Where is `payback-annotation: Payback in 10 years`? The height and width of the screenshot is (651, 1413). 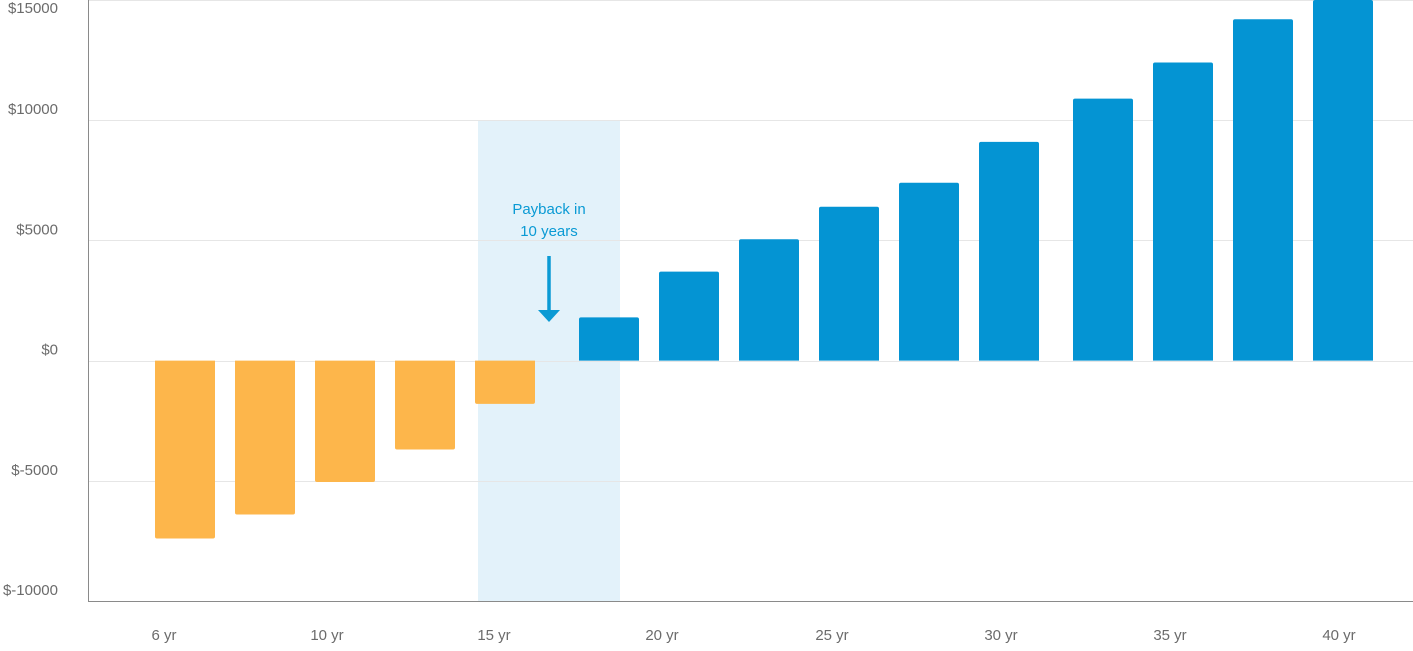 payback-annotation: Payback in 10 years is located at coordinates (549, 261).